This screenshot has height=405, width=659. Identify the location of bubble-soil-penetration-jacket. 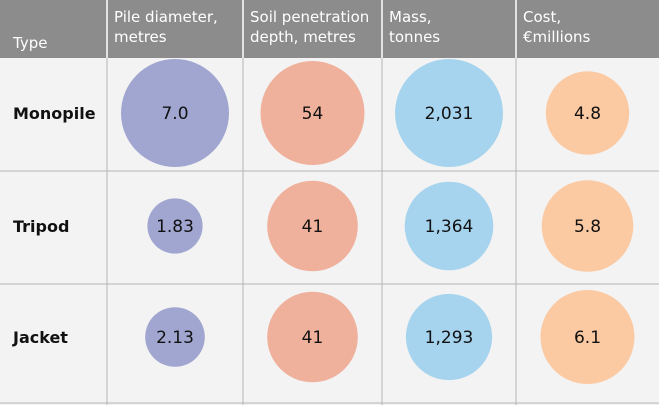
(312, 337).